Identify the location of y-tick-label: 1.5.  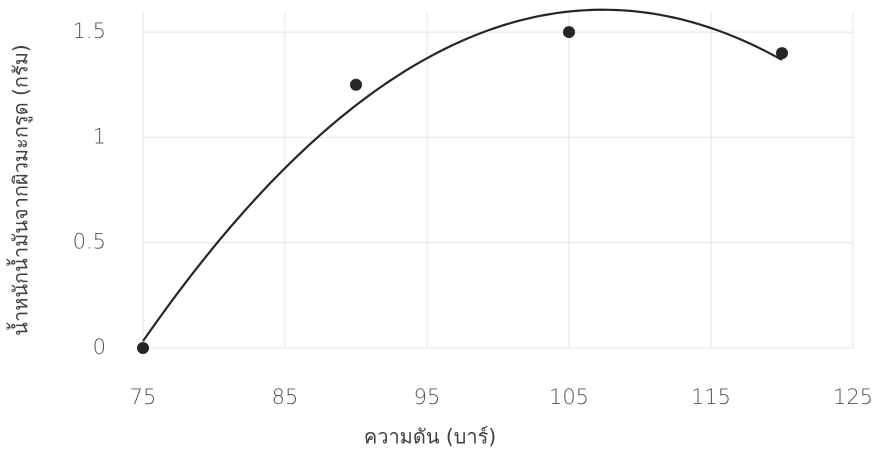
(89, 31).